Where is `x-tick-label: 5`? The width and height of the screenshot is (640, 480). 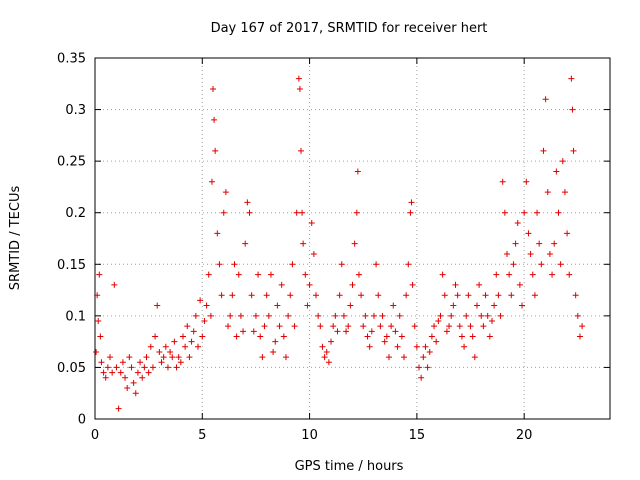 x-tick-label: 5 is located at coordinates (202, 435).